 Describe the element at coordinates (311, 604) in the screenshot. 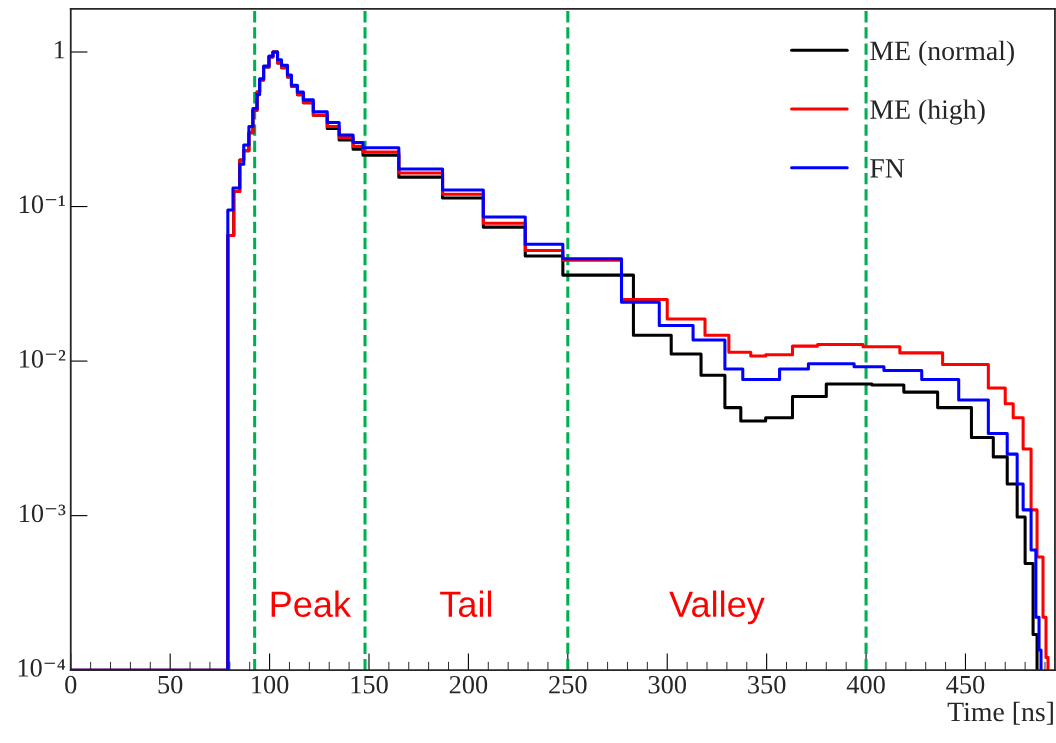

I see `annotation: Peak` at that location.